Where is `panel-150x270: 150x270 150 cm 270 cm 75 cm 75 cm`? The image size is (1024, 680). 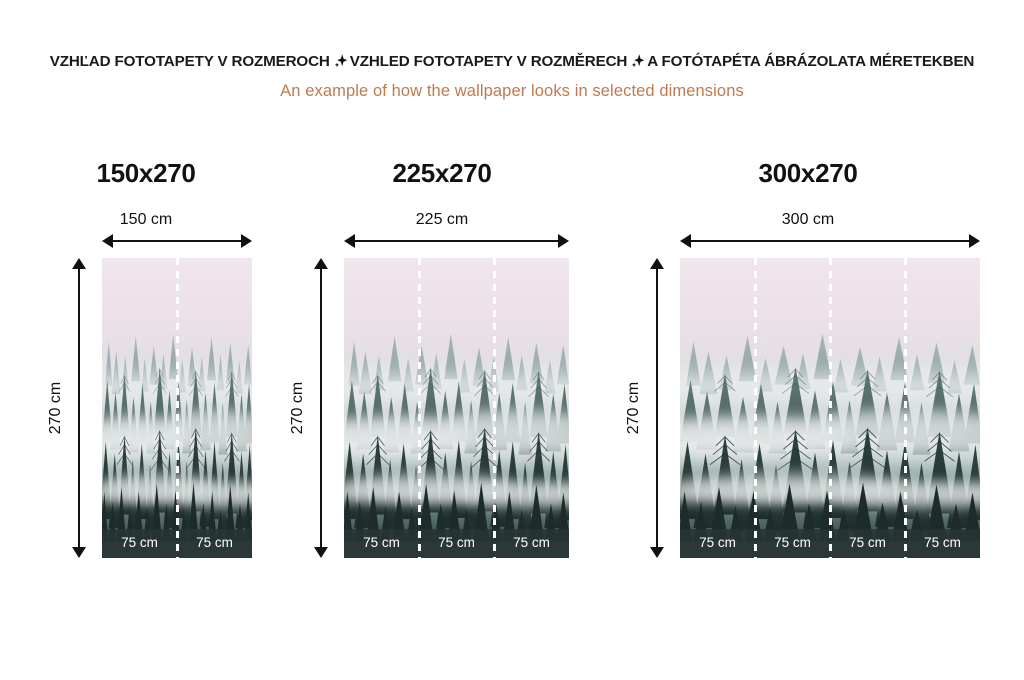 panel-150x270: 150x270 150 cm 270 cm 75 cm 75 cm is located at coordinates (146, 370).